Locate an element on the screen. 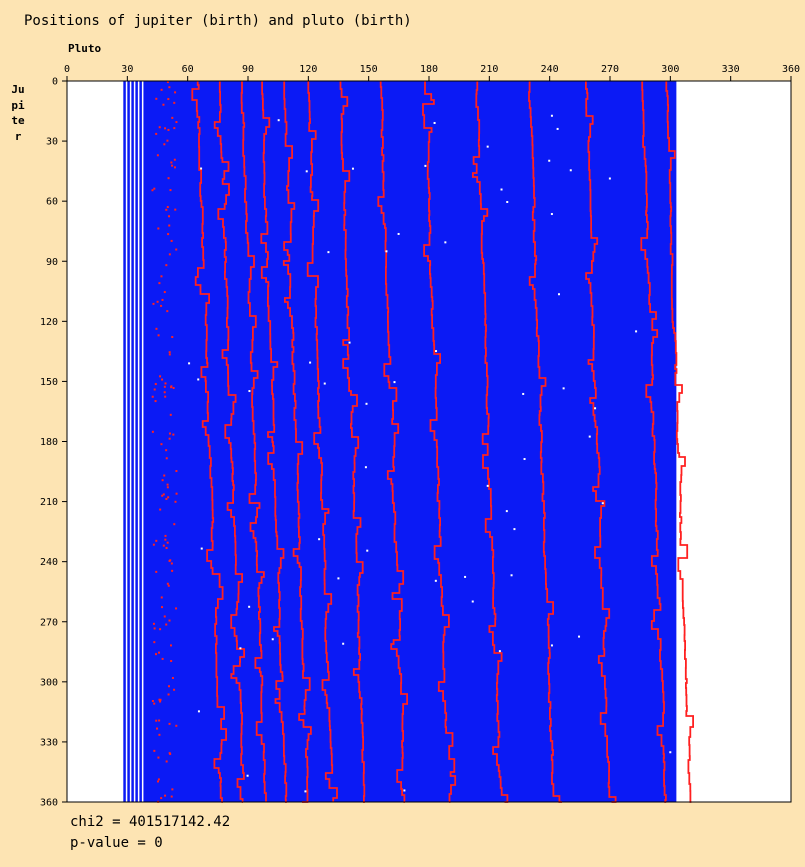 The image size is (805, 867). y-tick-label: 300 is located at coordinates (49, 682).